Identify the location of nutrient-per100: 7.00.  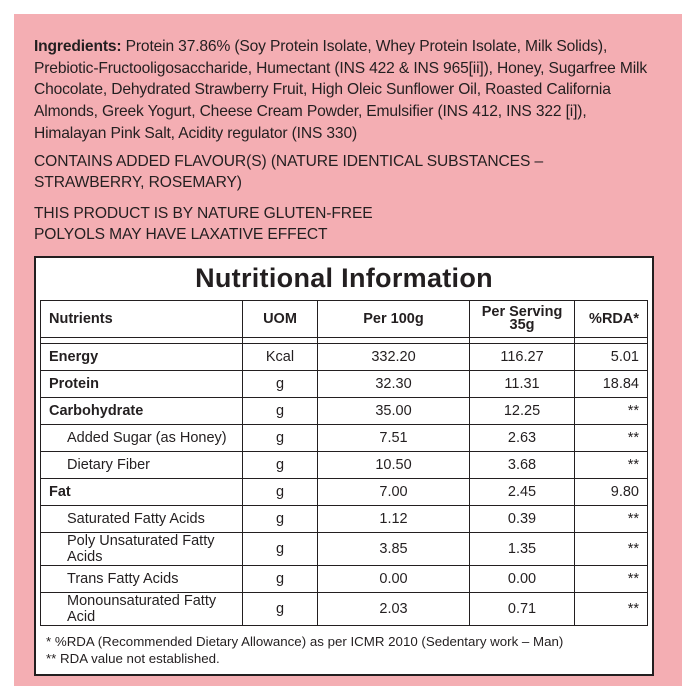
(393, 492).